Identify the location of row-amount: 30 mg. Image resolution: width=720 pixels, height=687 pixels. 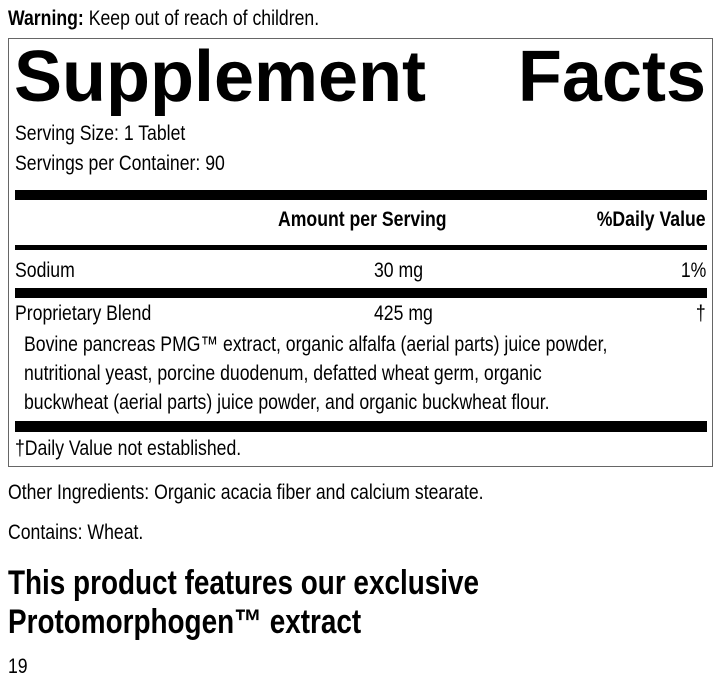
(399, 270).